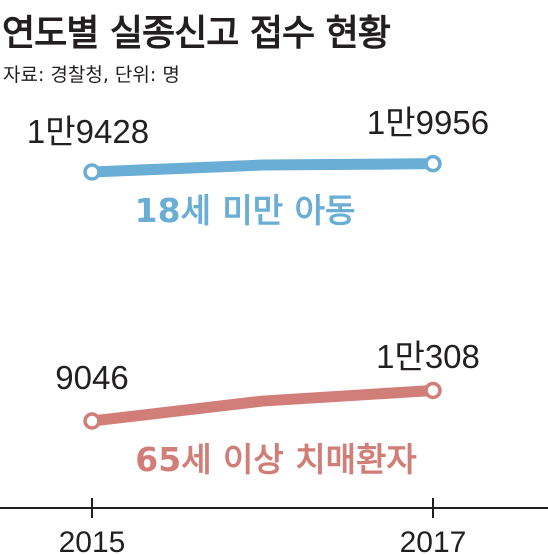  I want to click on x-tick-label-2017: 2017, so click(433, 540).